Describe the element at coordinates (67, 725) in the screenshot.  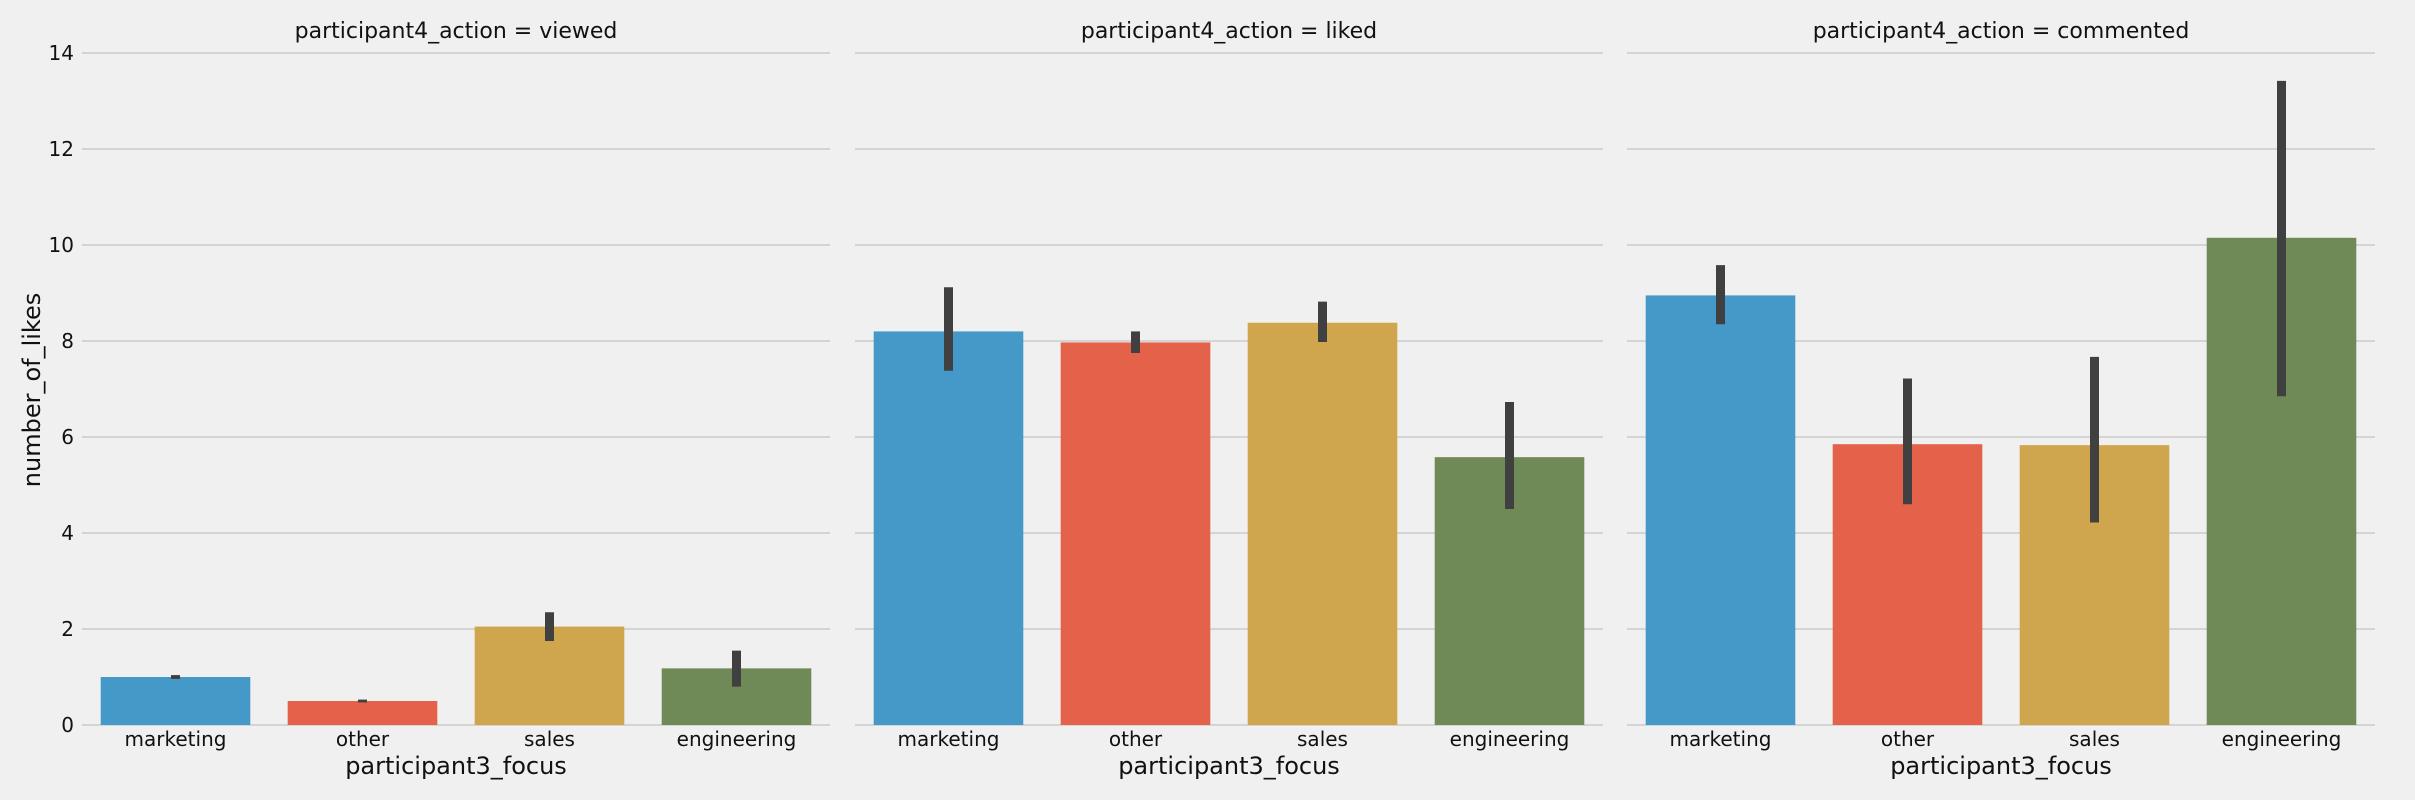
I see `y-tick-label: 0` at that location.